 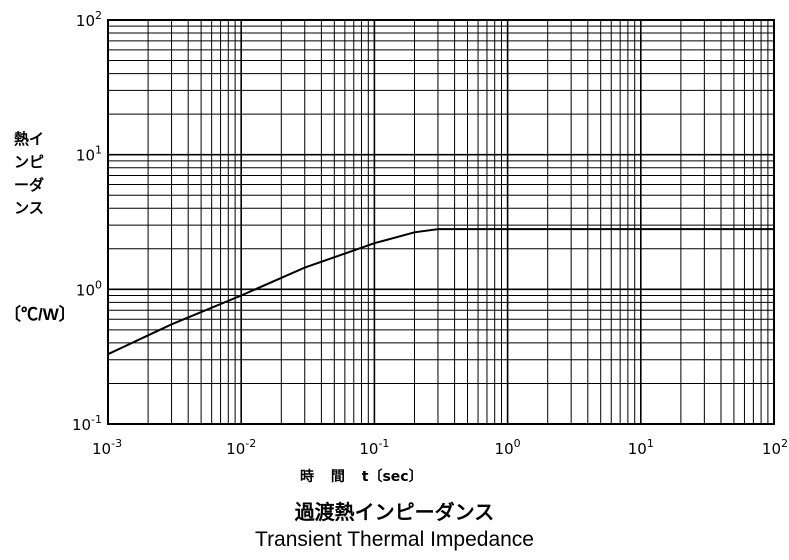 What do you see at coordinates (29, 173) in the screenshot?
I see `y-axis-label: 熱インピーダンス` at bounding box center [29, 173].